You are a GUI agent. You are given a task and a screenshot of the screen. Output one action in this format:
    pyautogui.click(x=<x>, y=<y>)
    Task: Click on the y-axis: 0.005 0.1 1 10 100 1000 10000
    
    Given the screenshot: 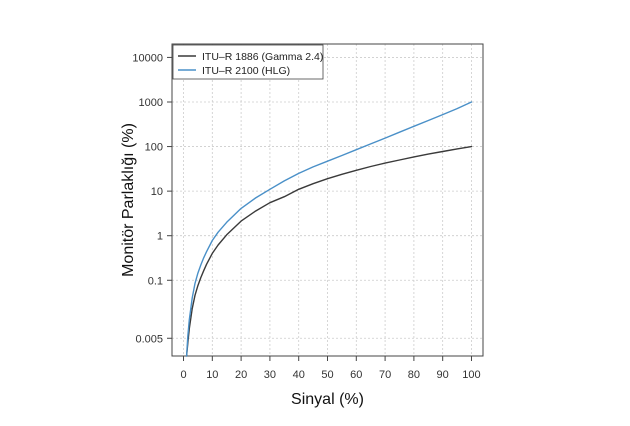 What is the action you would take?
    pyautogui.click(x=152, y=198)
    